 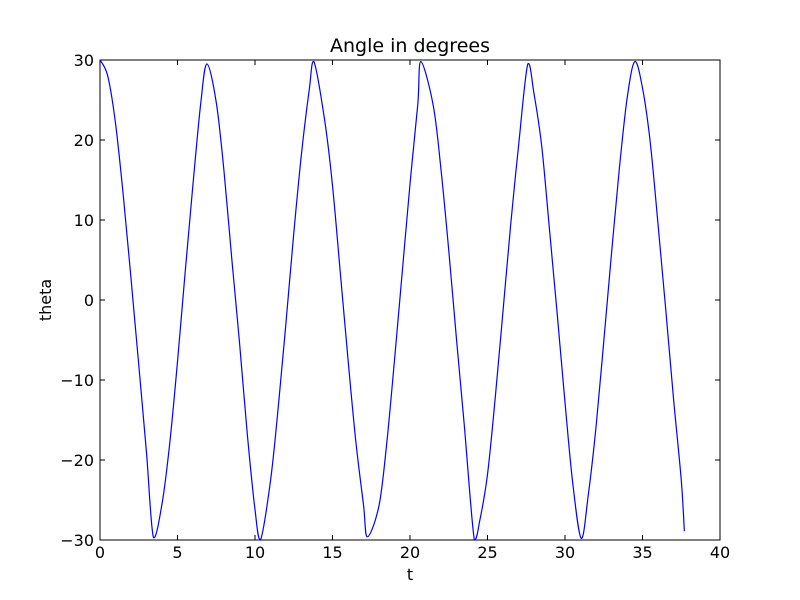 I want to click on y-tick-label: −30, so click(x=77, y=540).